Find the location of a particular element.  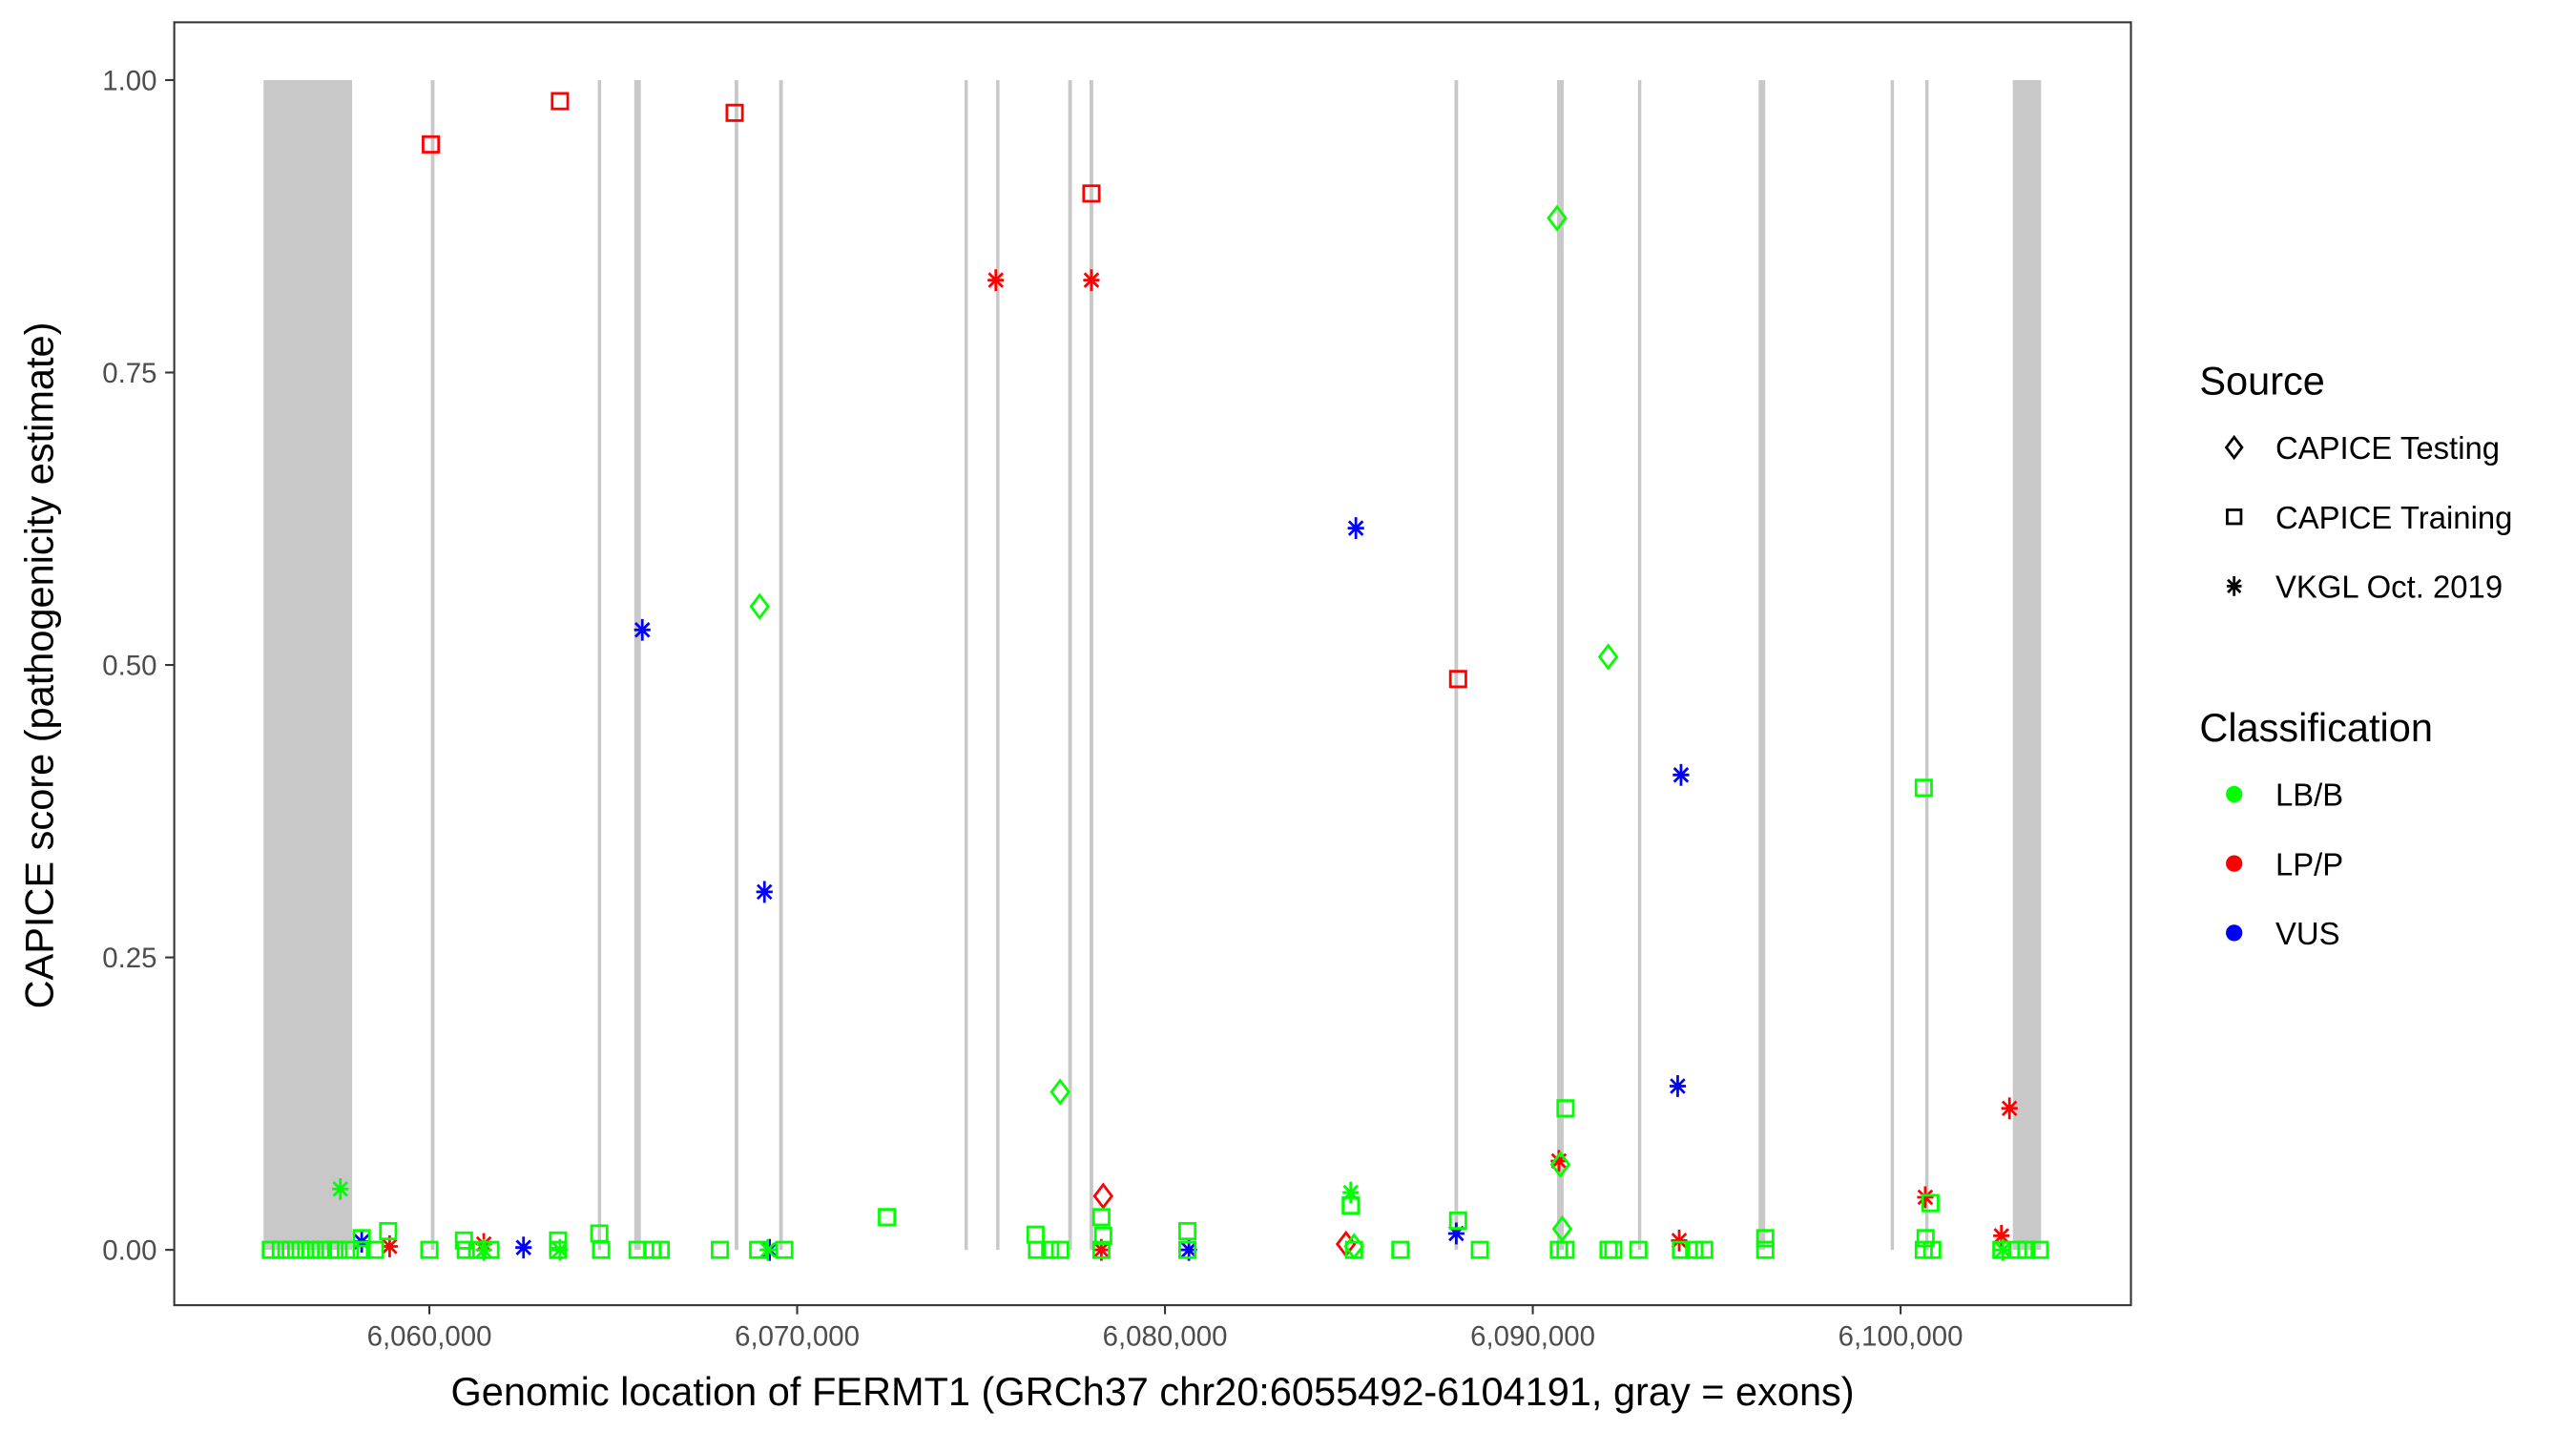

legend-key-diamond-icon is located at coordinates (2234, 447).